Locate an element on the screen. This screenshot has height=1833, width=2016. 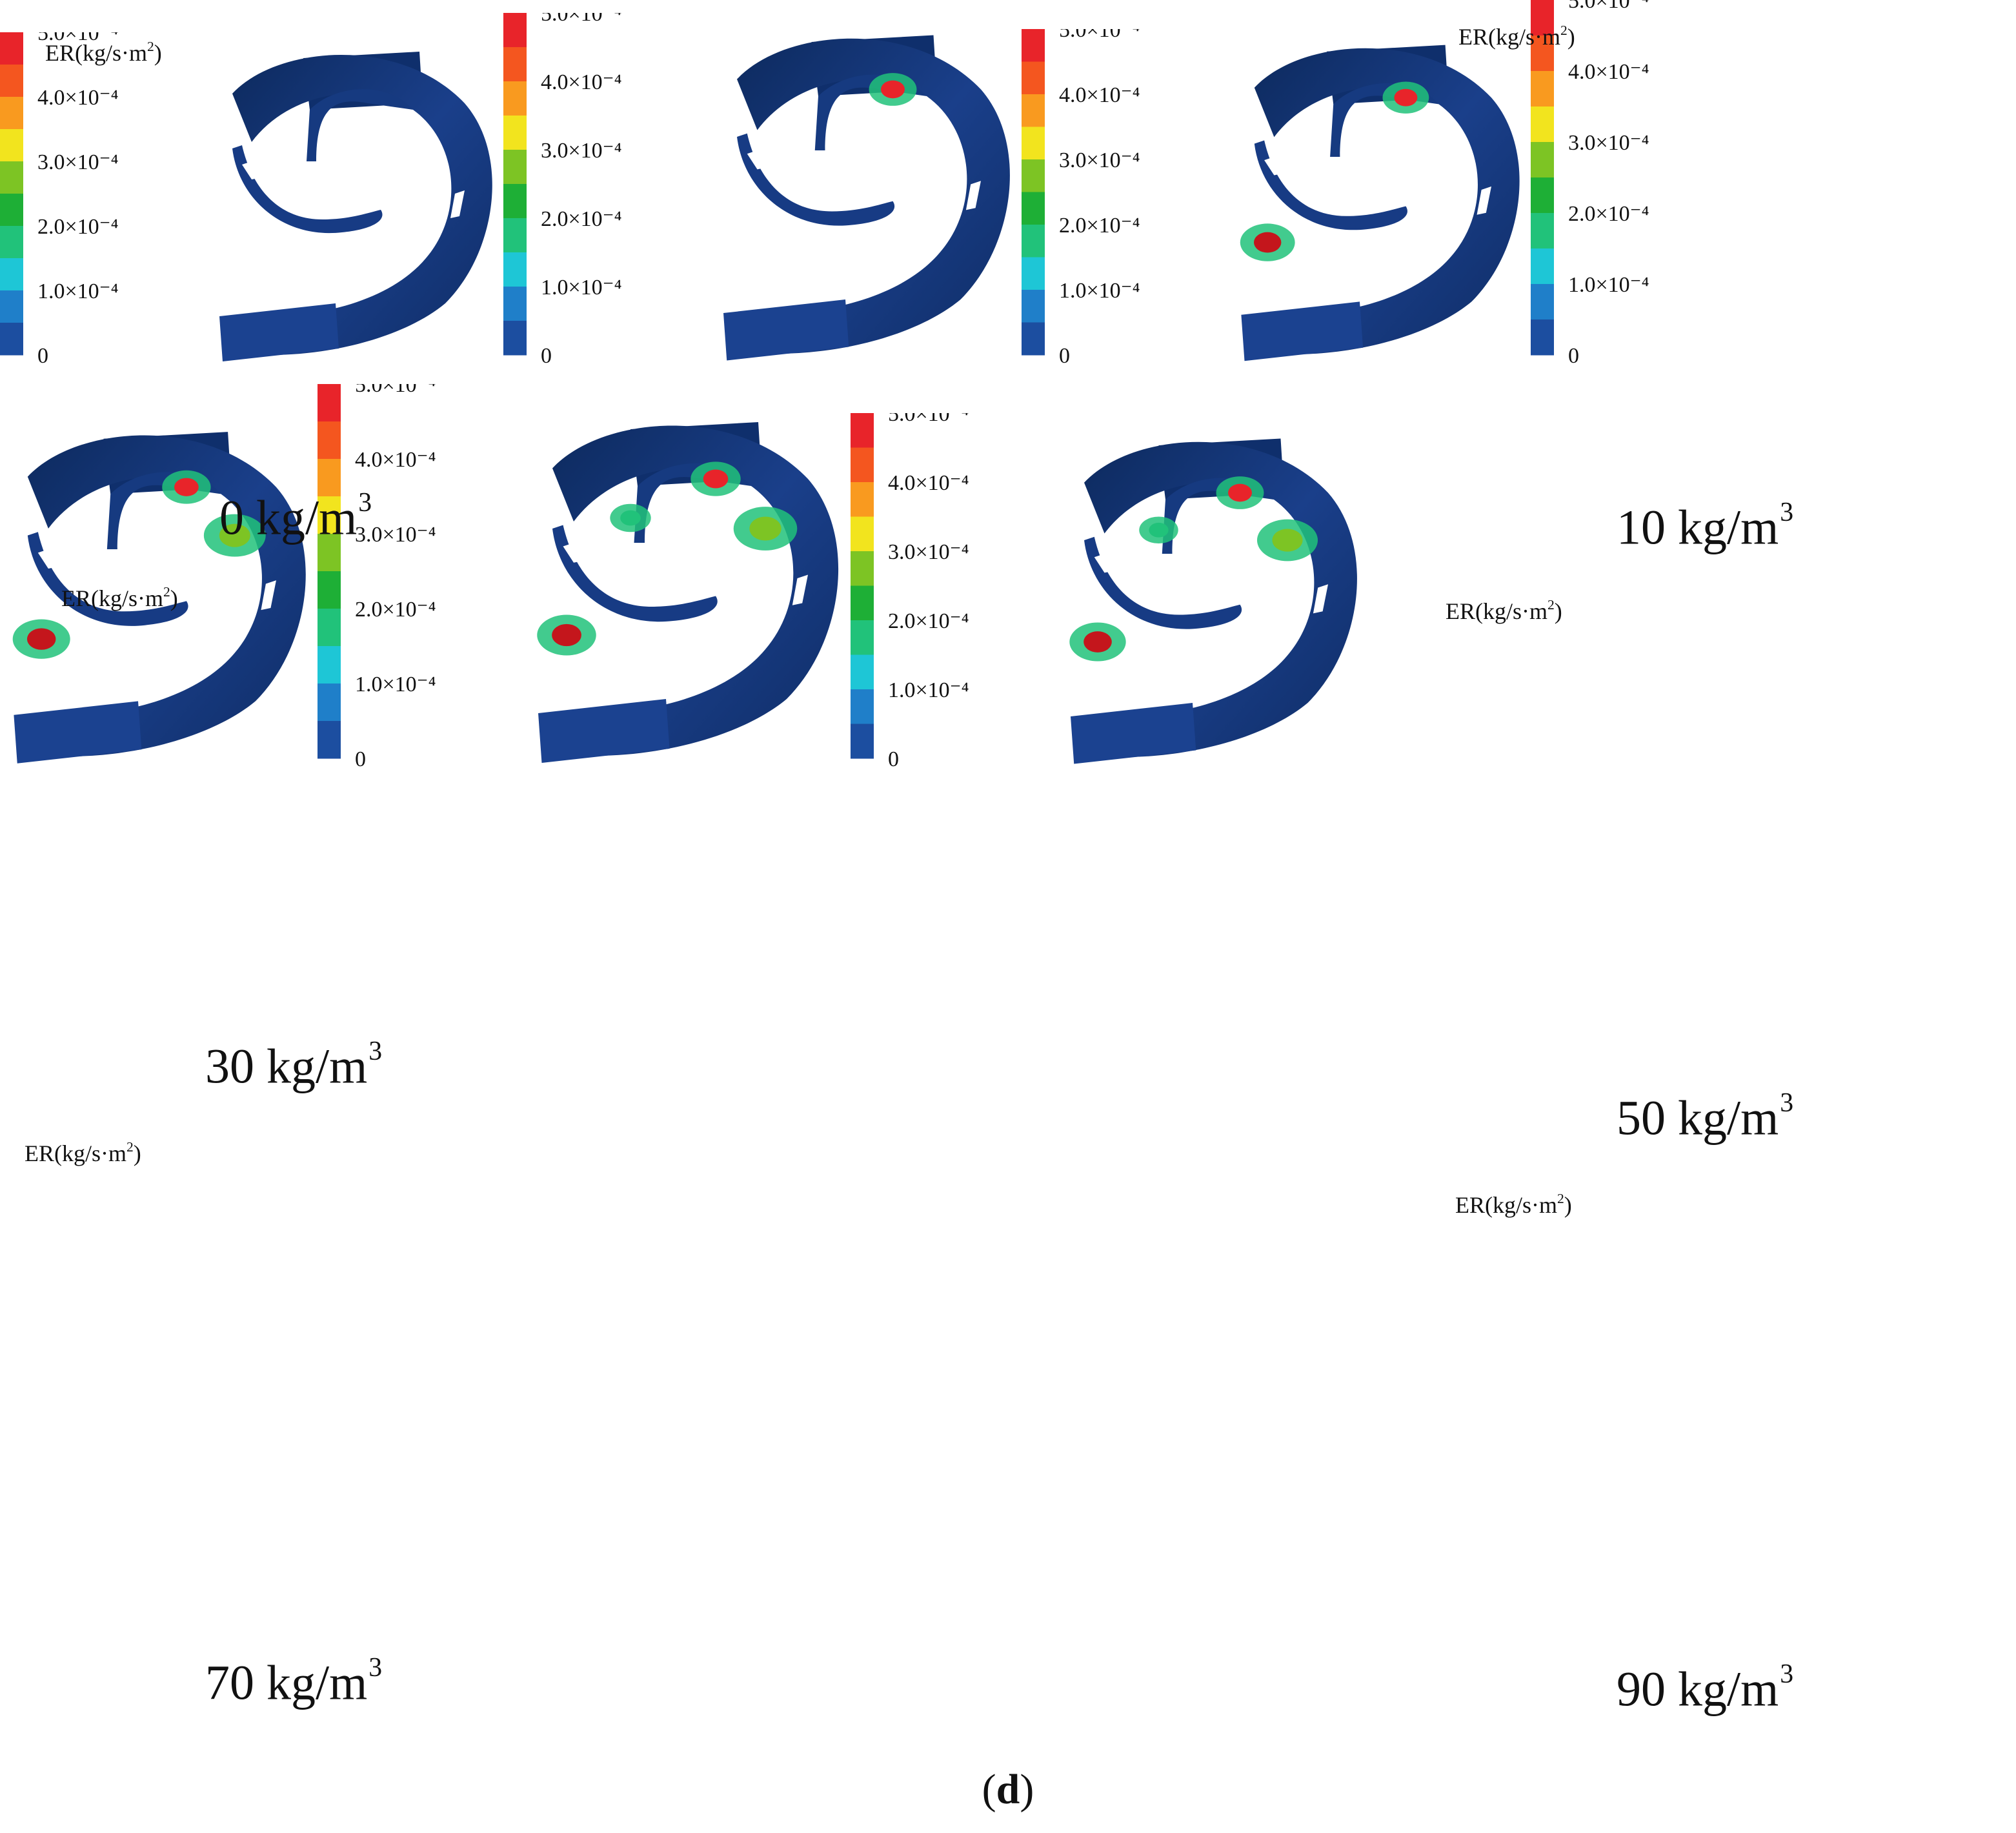
panel-caption-value: 10 kg/m is located at coordinates (1698, 527).